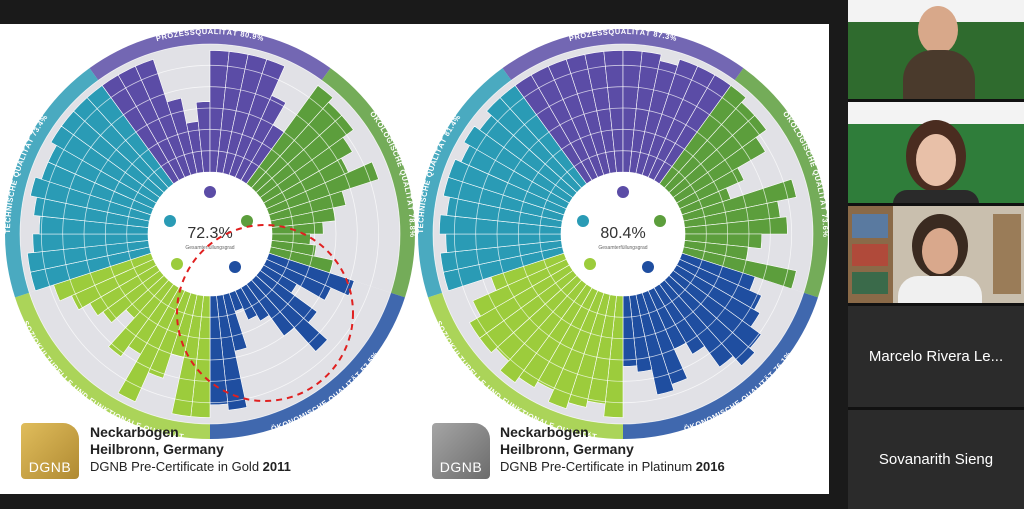  I want to click on participant-avatar, so click(938, 30).